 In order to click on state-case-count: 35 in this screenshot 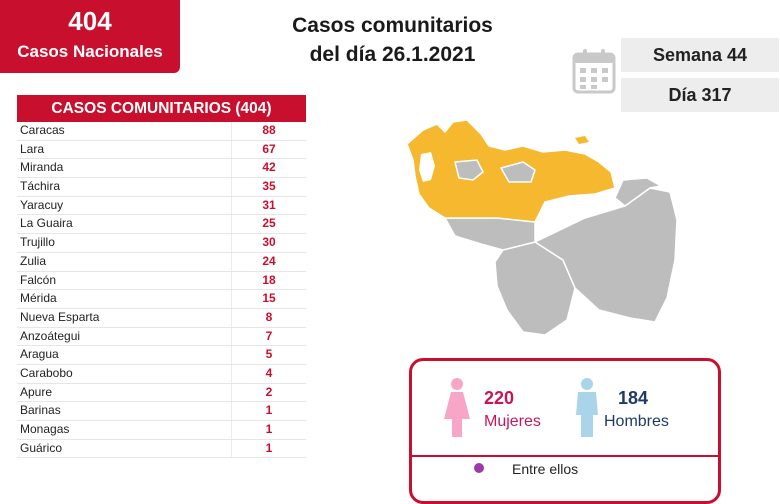, I will do `click(268, 187)`.